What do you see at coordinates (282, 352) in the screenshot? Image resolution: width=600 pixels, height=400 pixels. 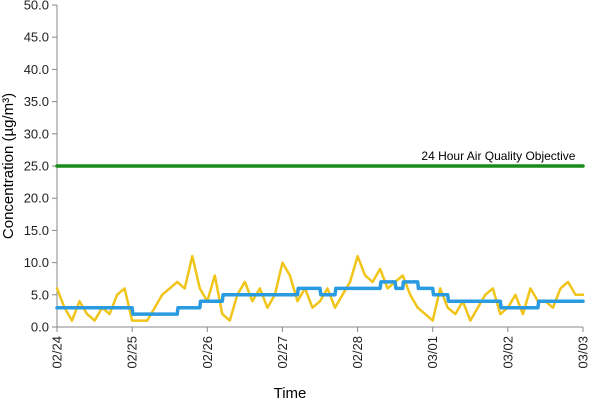 I see `x-tick-label: 02/27` at bounding box center [282, 352].